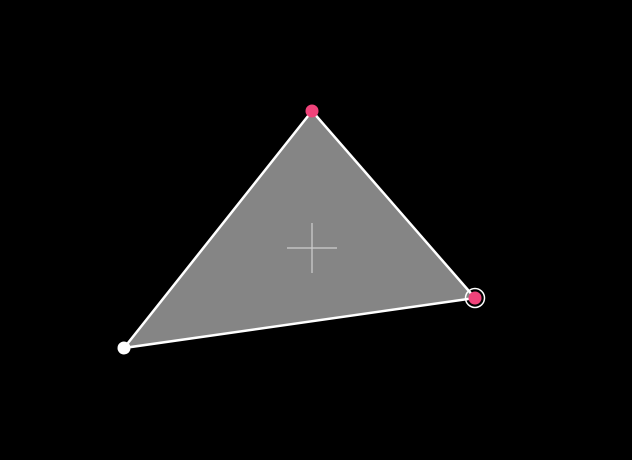 The height and width of the screenshot is (460, 632). Describe the element at coordinates (312, 248) in the screenshot. I see `center-crosshair-icon` at that location.